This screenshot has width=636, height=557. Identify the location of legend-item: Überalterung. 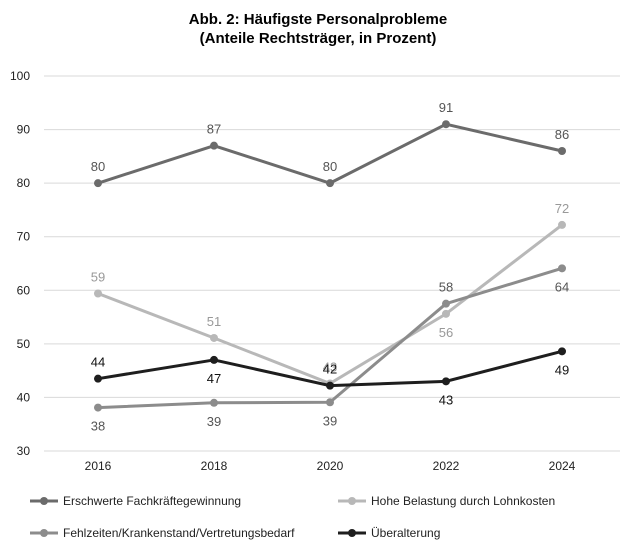
(389, 533).